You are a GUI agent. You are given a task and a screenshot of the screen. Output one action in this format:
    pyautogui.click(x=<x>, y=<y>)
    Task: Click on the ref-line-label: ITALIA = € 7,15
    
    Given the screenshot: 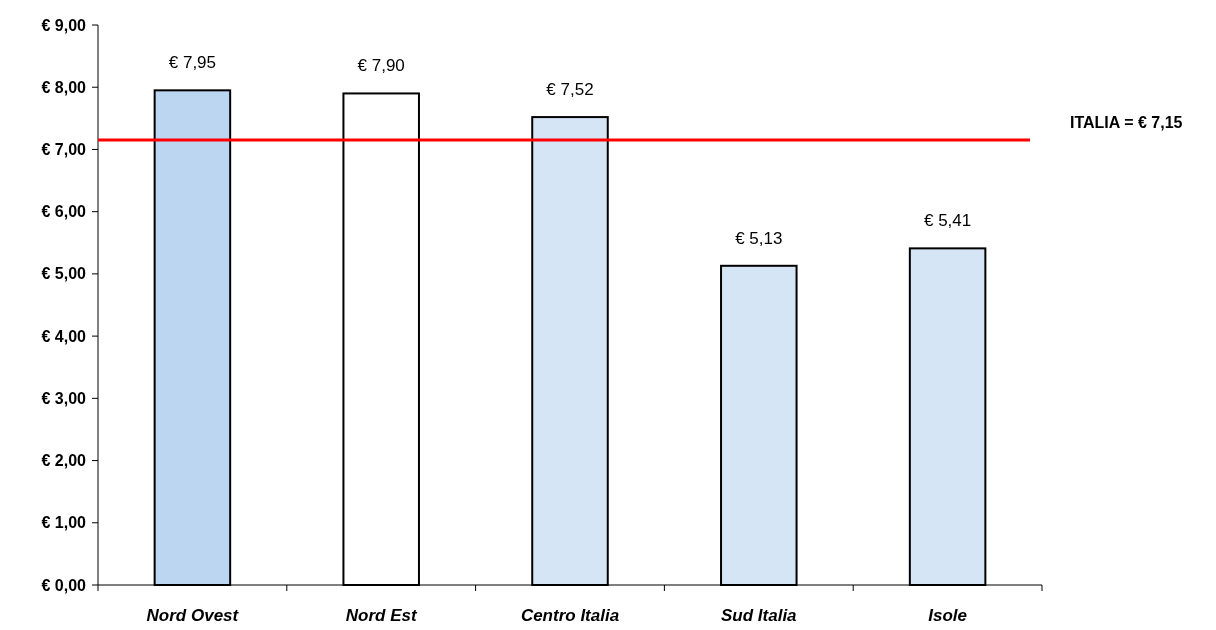 What is the action you would take?
    pyautogui.click(x=1126, y=123)
    